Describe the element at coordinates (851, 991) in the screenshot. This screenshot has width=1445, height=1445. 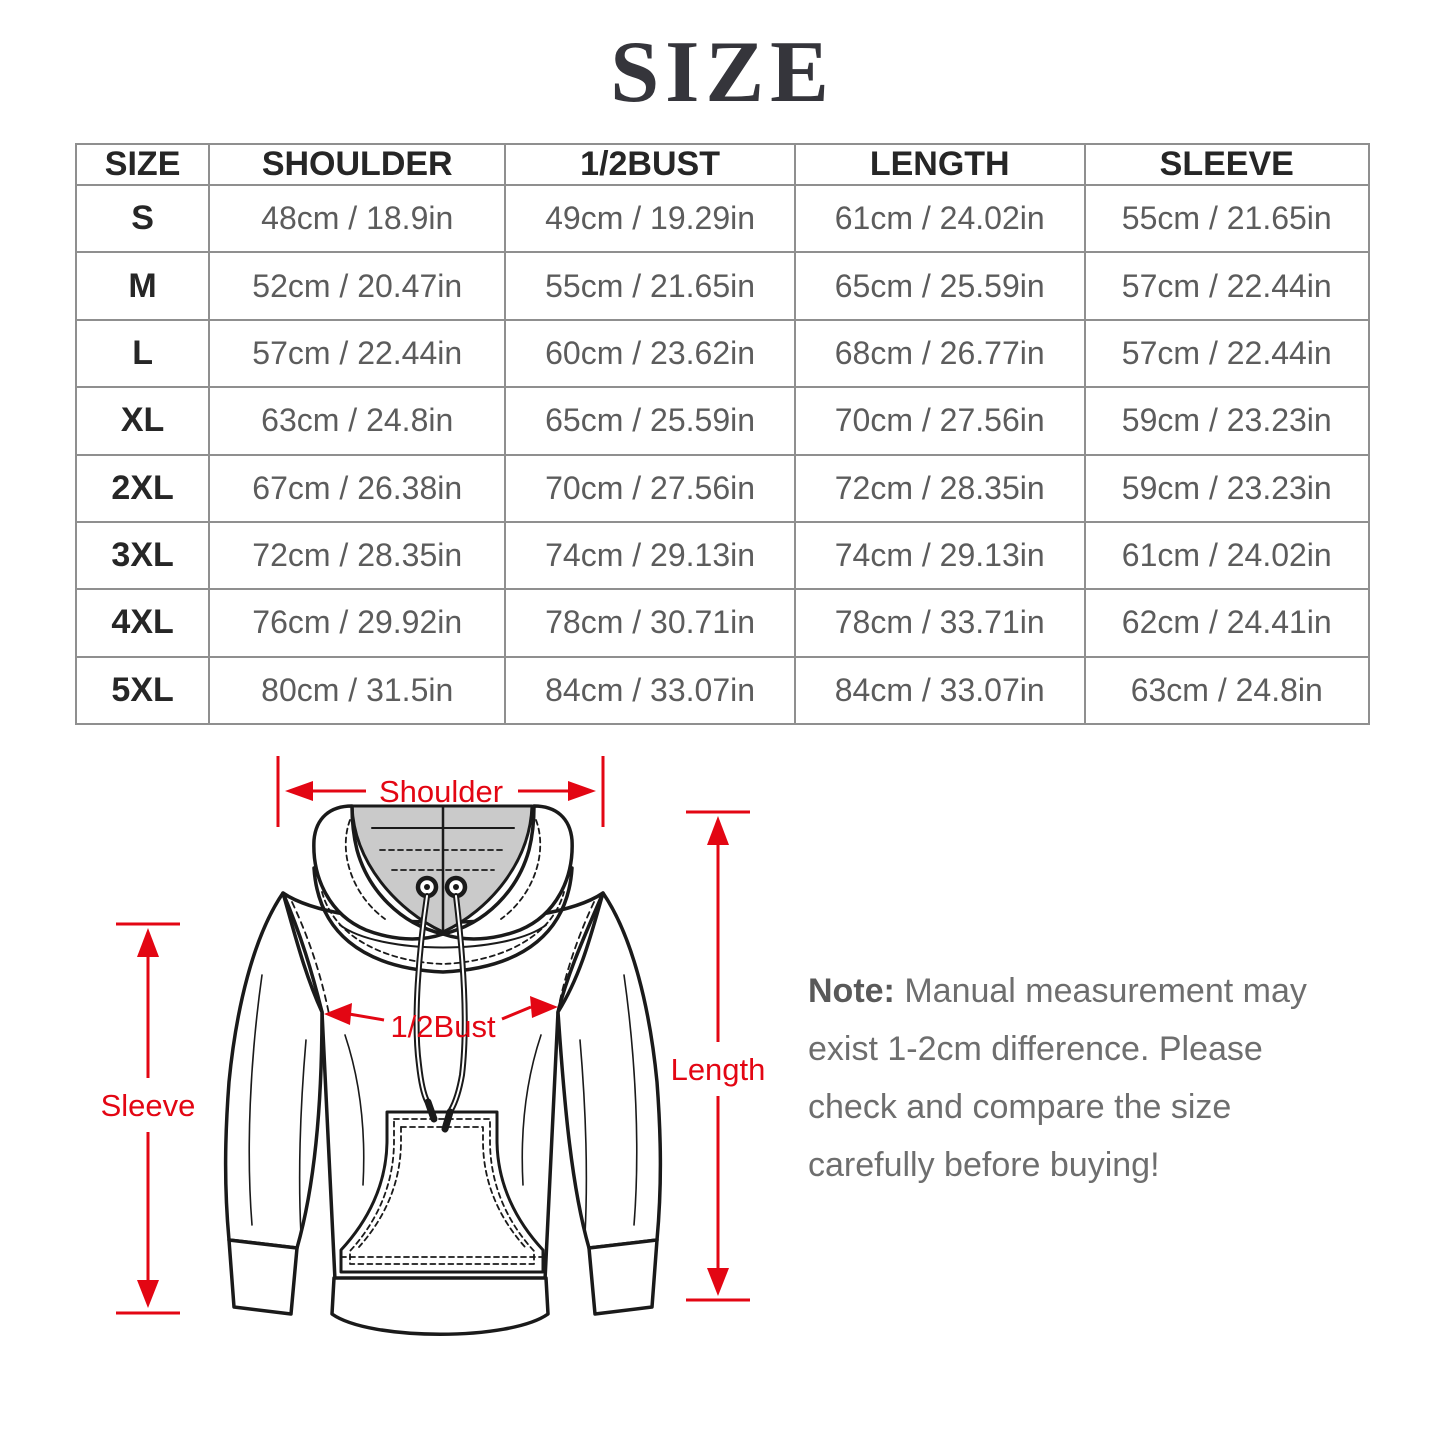
I see `note-label: Note:` at that location.